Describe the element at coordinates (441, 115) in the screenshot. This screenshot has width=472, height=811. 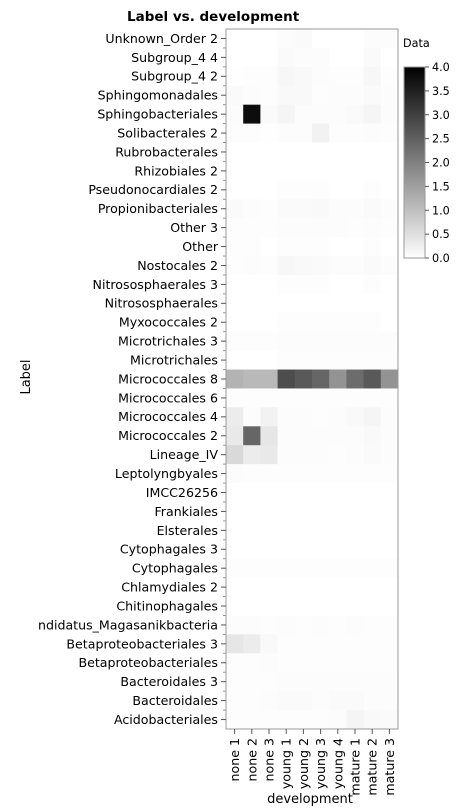
I see `legend-tick-label: 3.0` at that location.